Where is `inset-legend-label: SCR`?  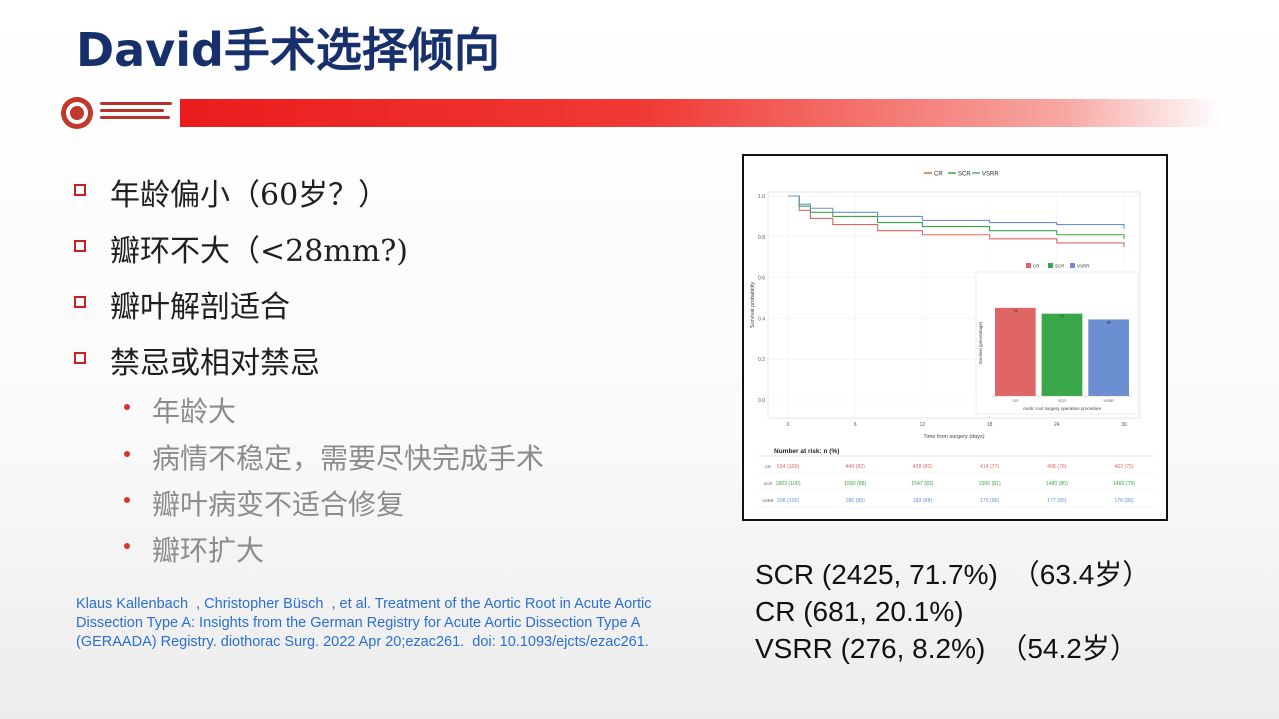
inset-legend-label: SCR is located at coordinates (1060, 266).